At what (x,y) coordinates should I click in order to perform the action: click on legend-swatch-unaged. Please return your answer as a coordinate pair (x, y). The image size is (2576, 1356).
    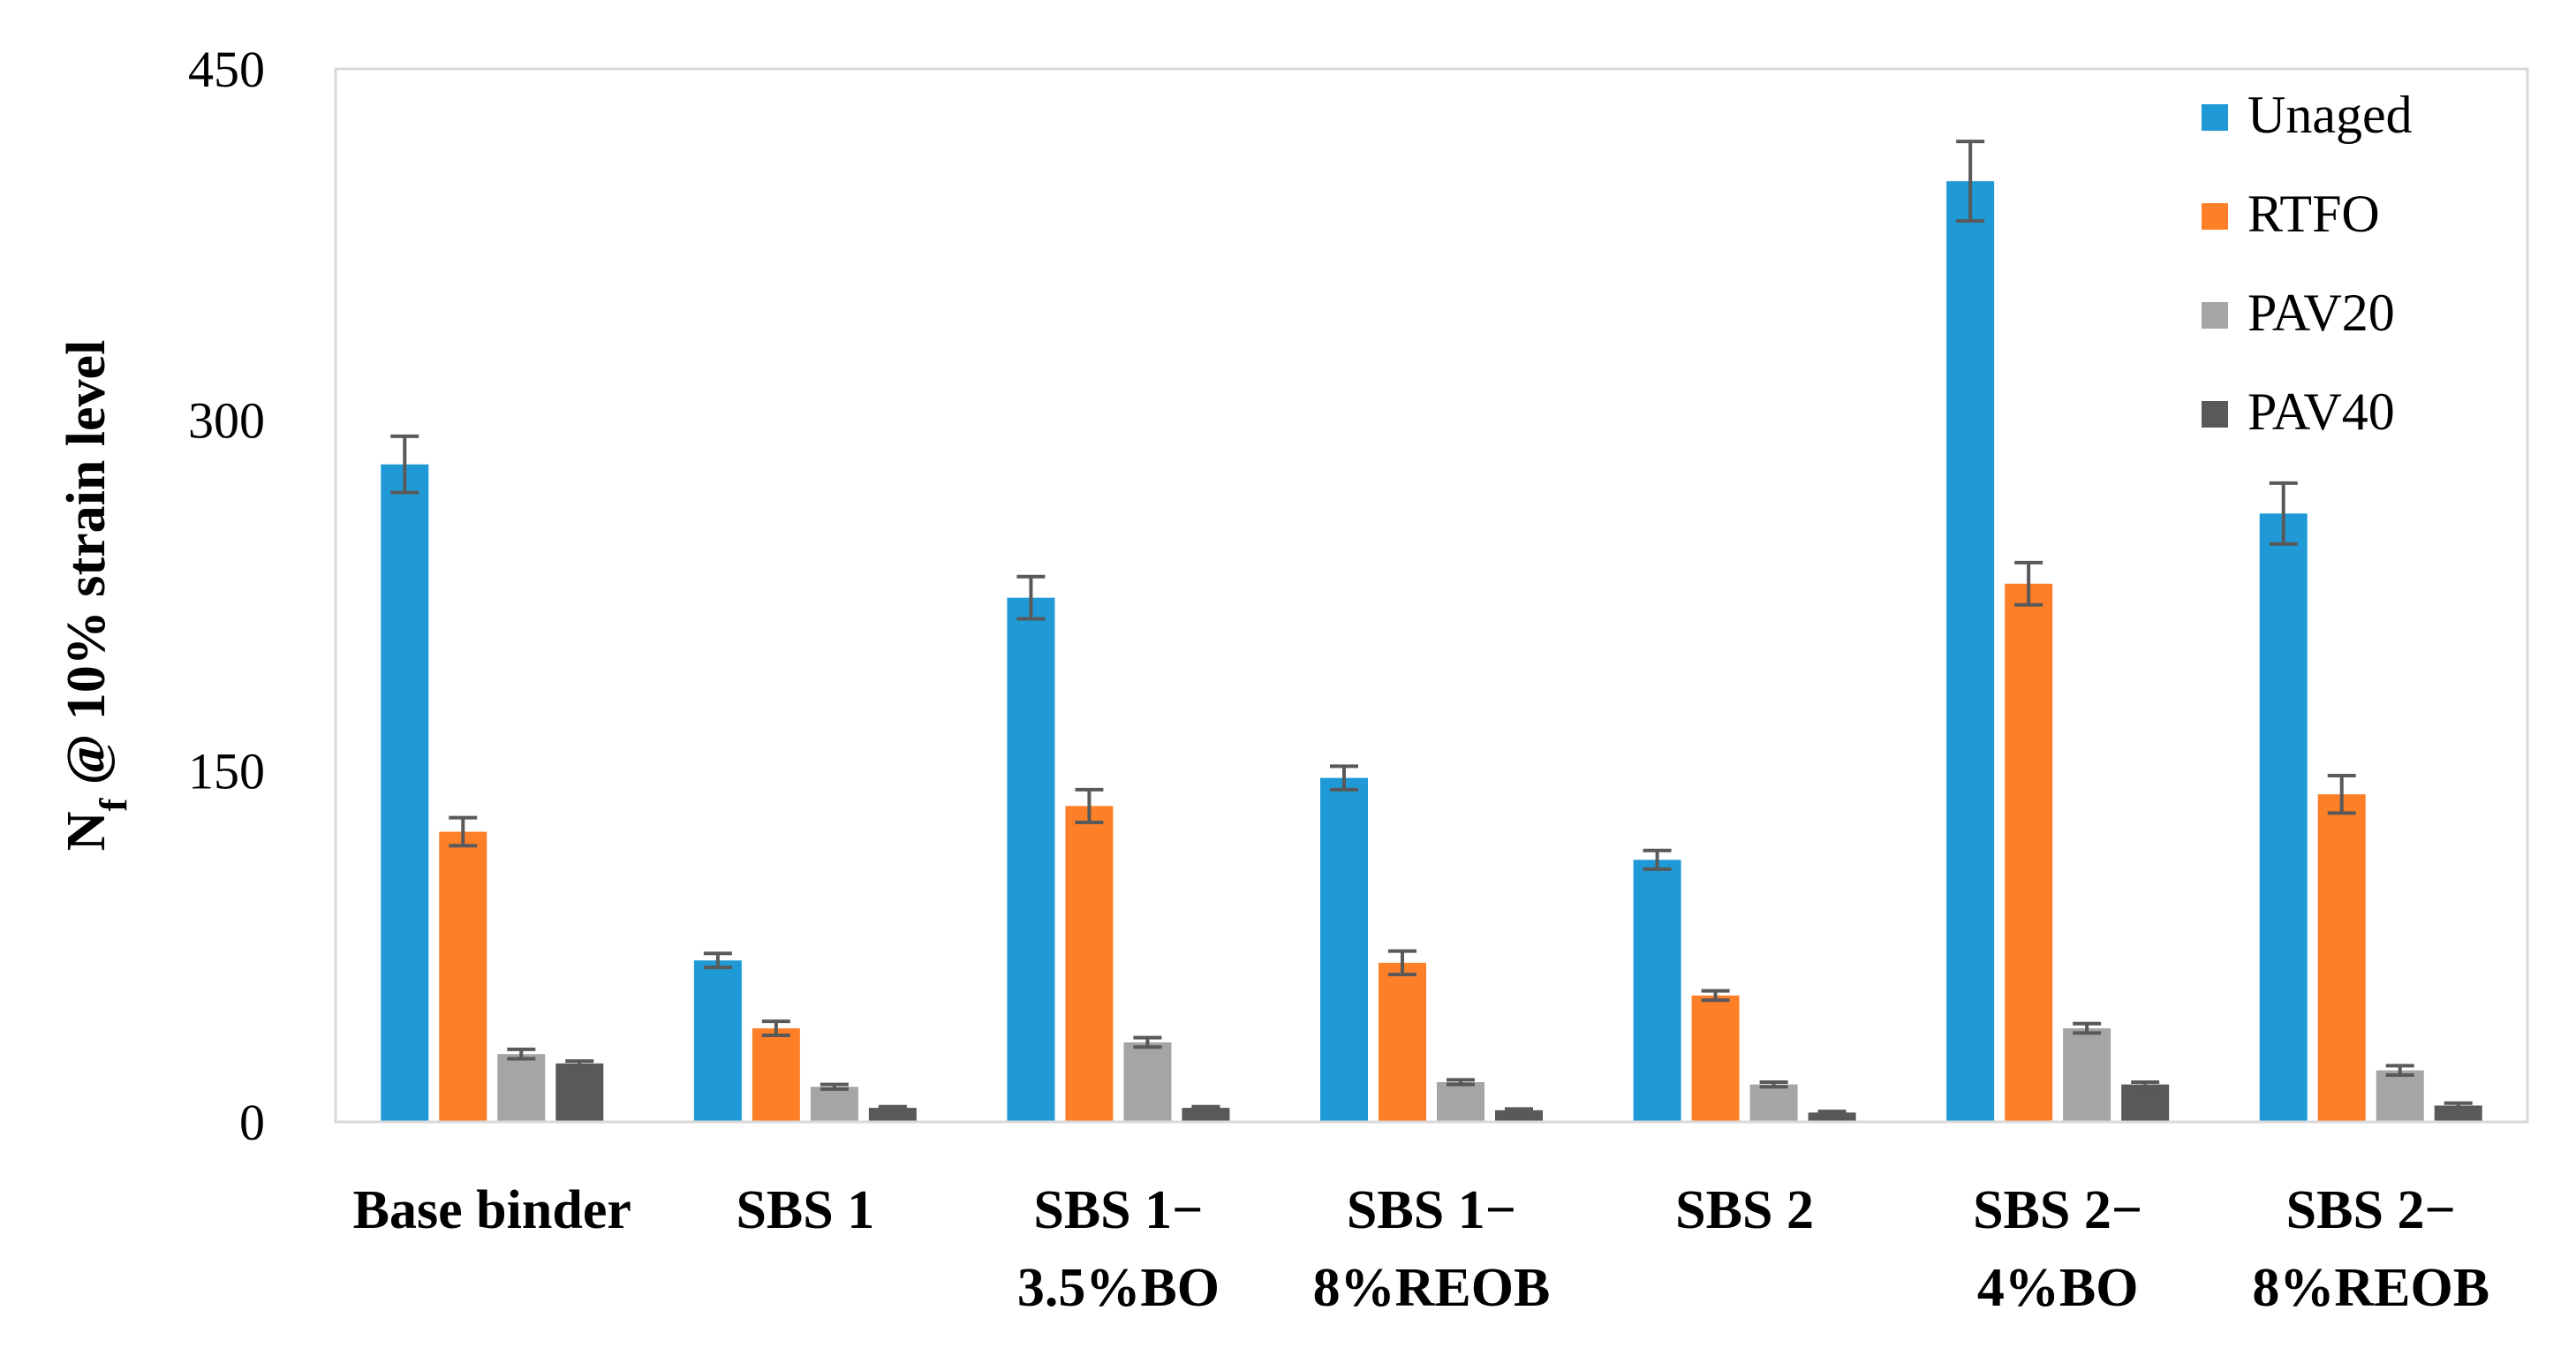
    Looking at the image, I should click on (2215, 117).